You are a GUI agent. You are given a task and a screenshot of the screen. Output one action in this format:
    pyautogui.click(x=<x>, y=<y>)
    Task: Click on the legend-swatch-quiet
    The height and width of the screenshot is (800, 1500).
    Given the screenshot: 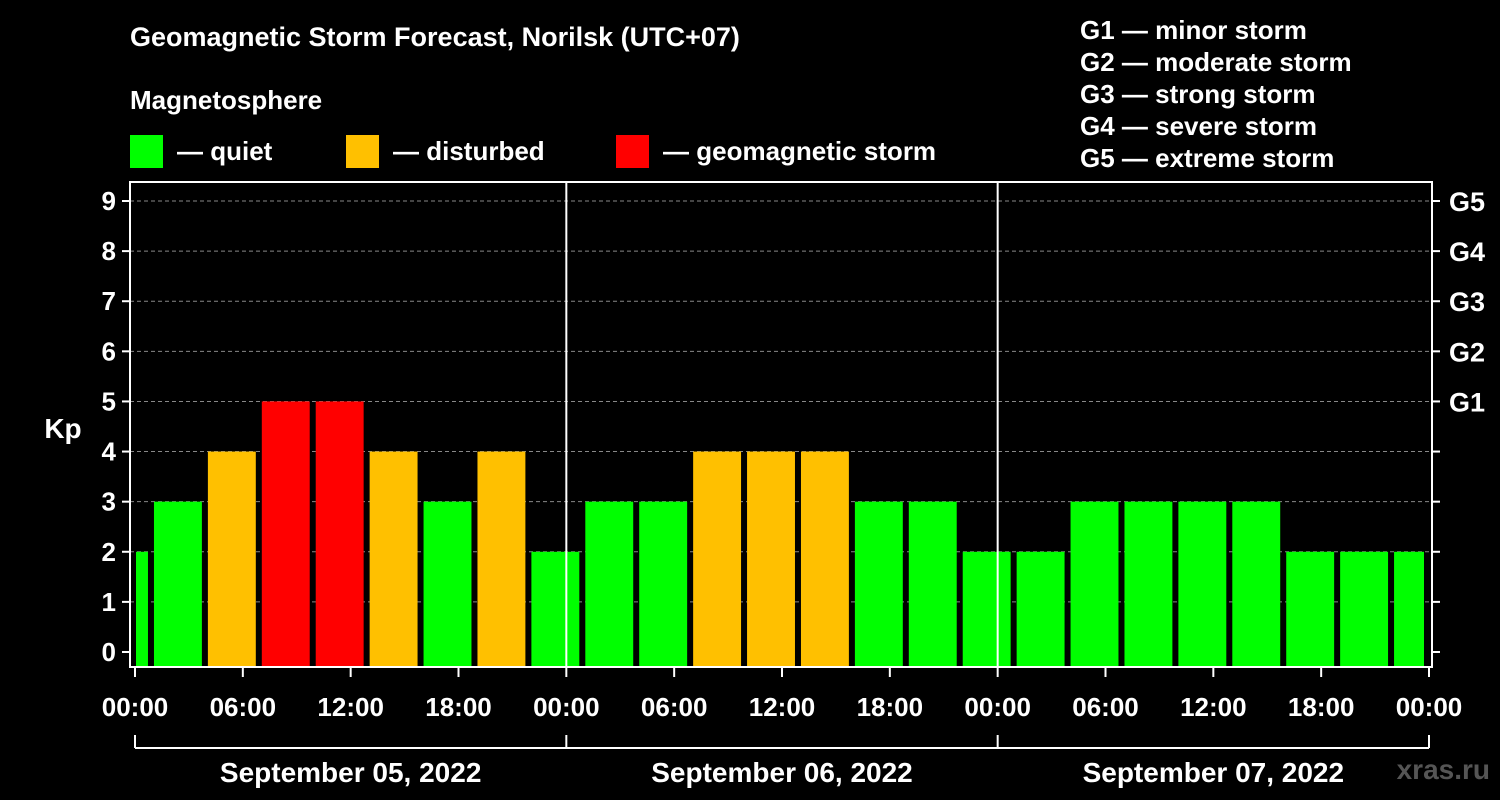 What is the action you would take?
    pyautogui.click(x=146, y=151)
    